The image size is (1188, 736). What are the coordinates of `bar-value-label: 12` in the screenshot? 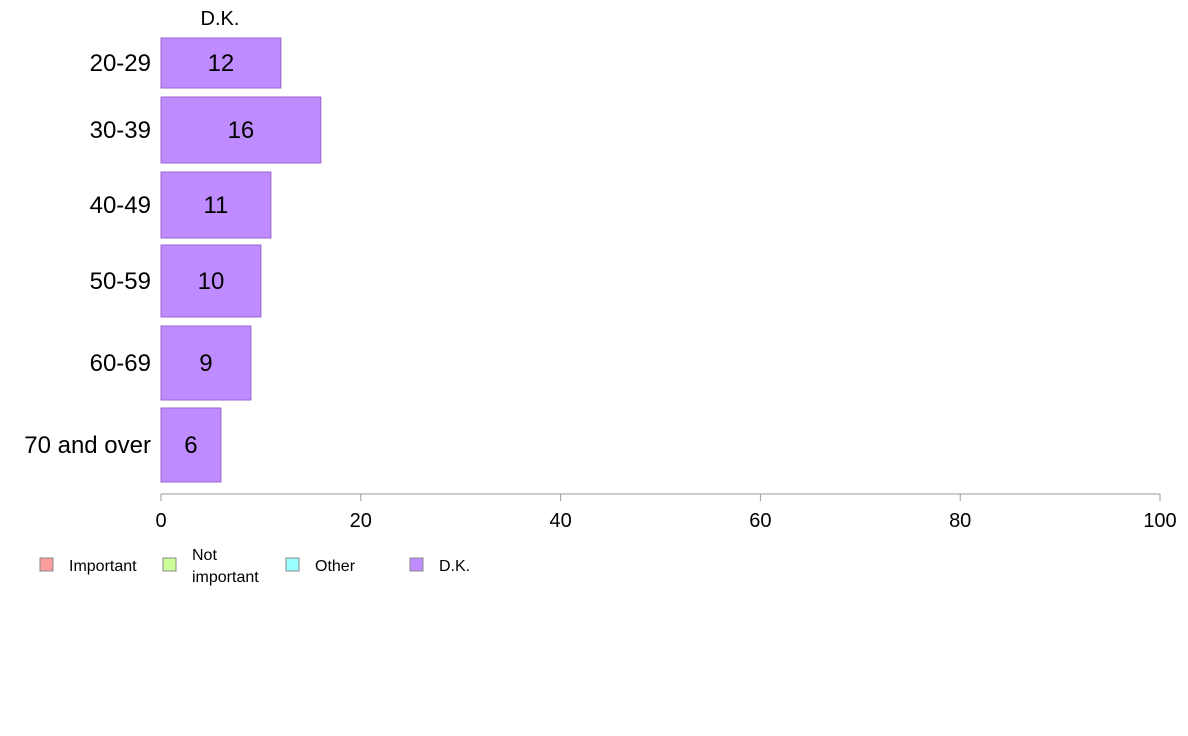 It's located at (221, 63).